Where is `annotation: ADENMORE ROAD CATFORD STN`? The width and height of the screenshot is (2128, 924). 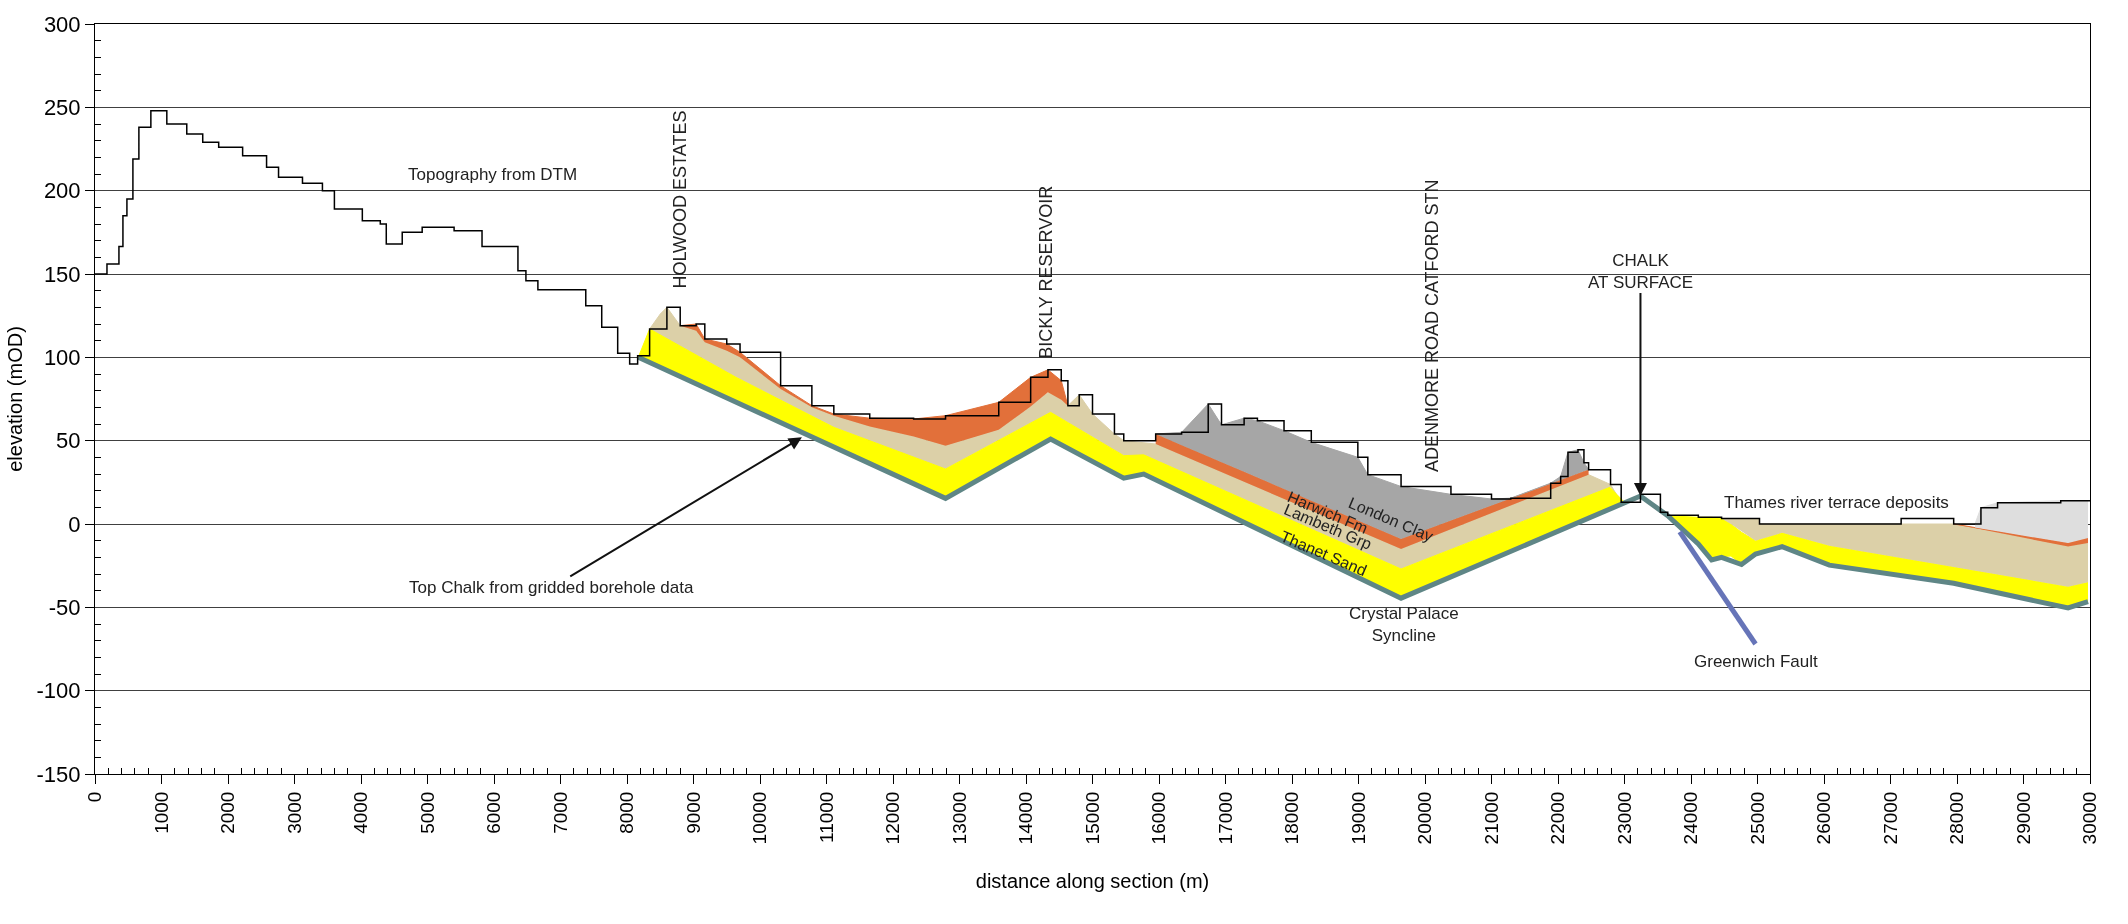 annotation: ADENMORE ROAD CATFORD STN is located at coordinates (1432, 326).